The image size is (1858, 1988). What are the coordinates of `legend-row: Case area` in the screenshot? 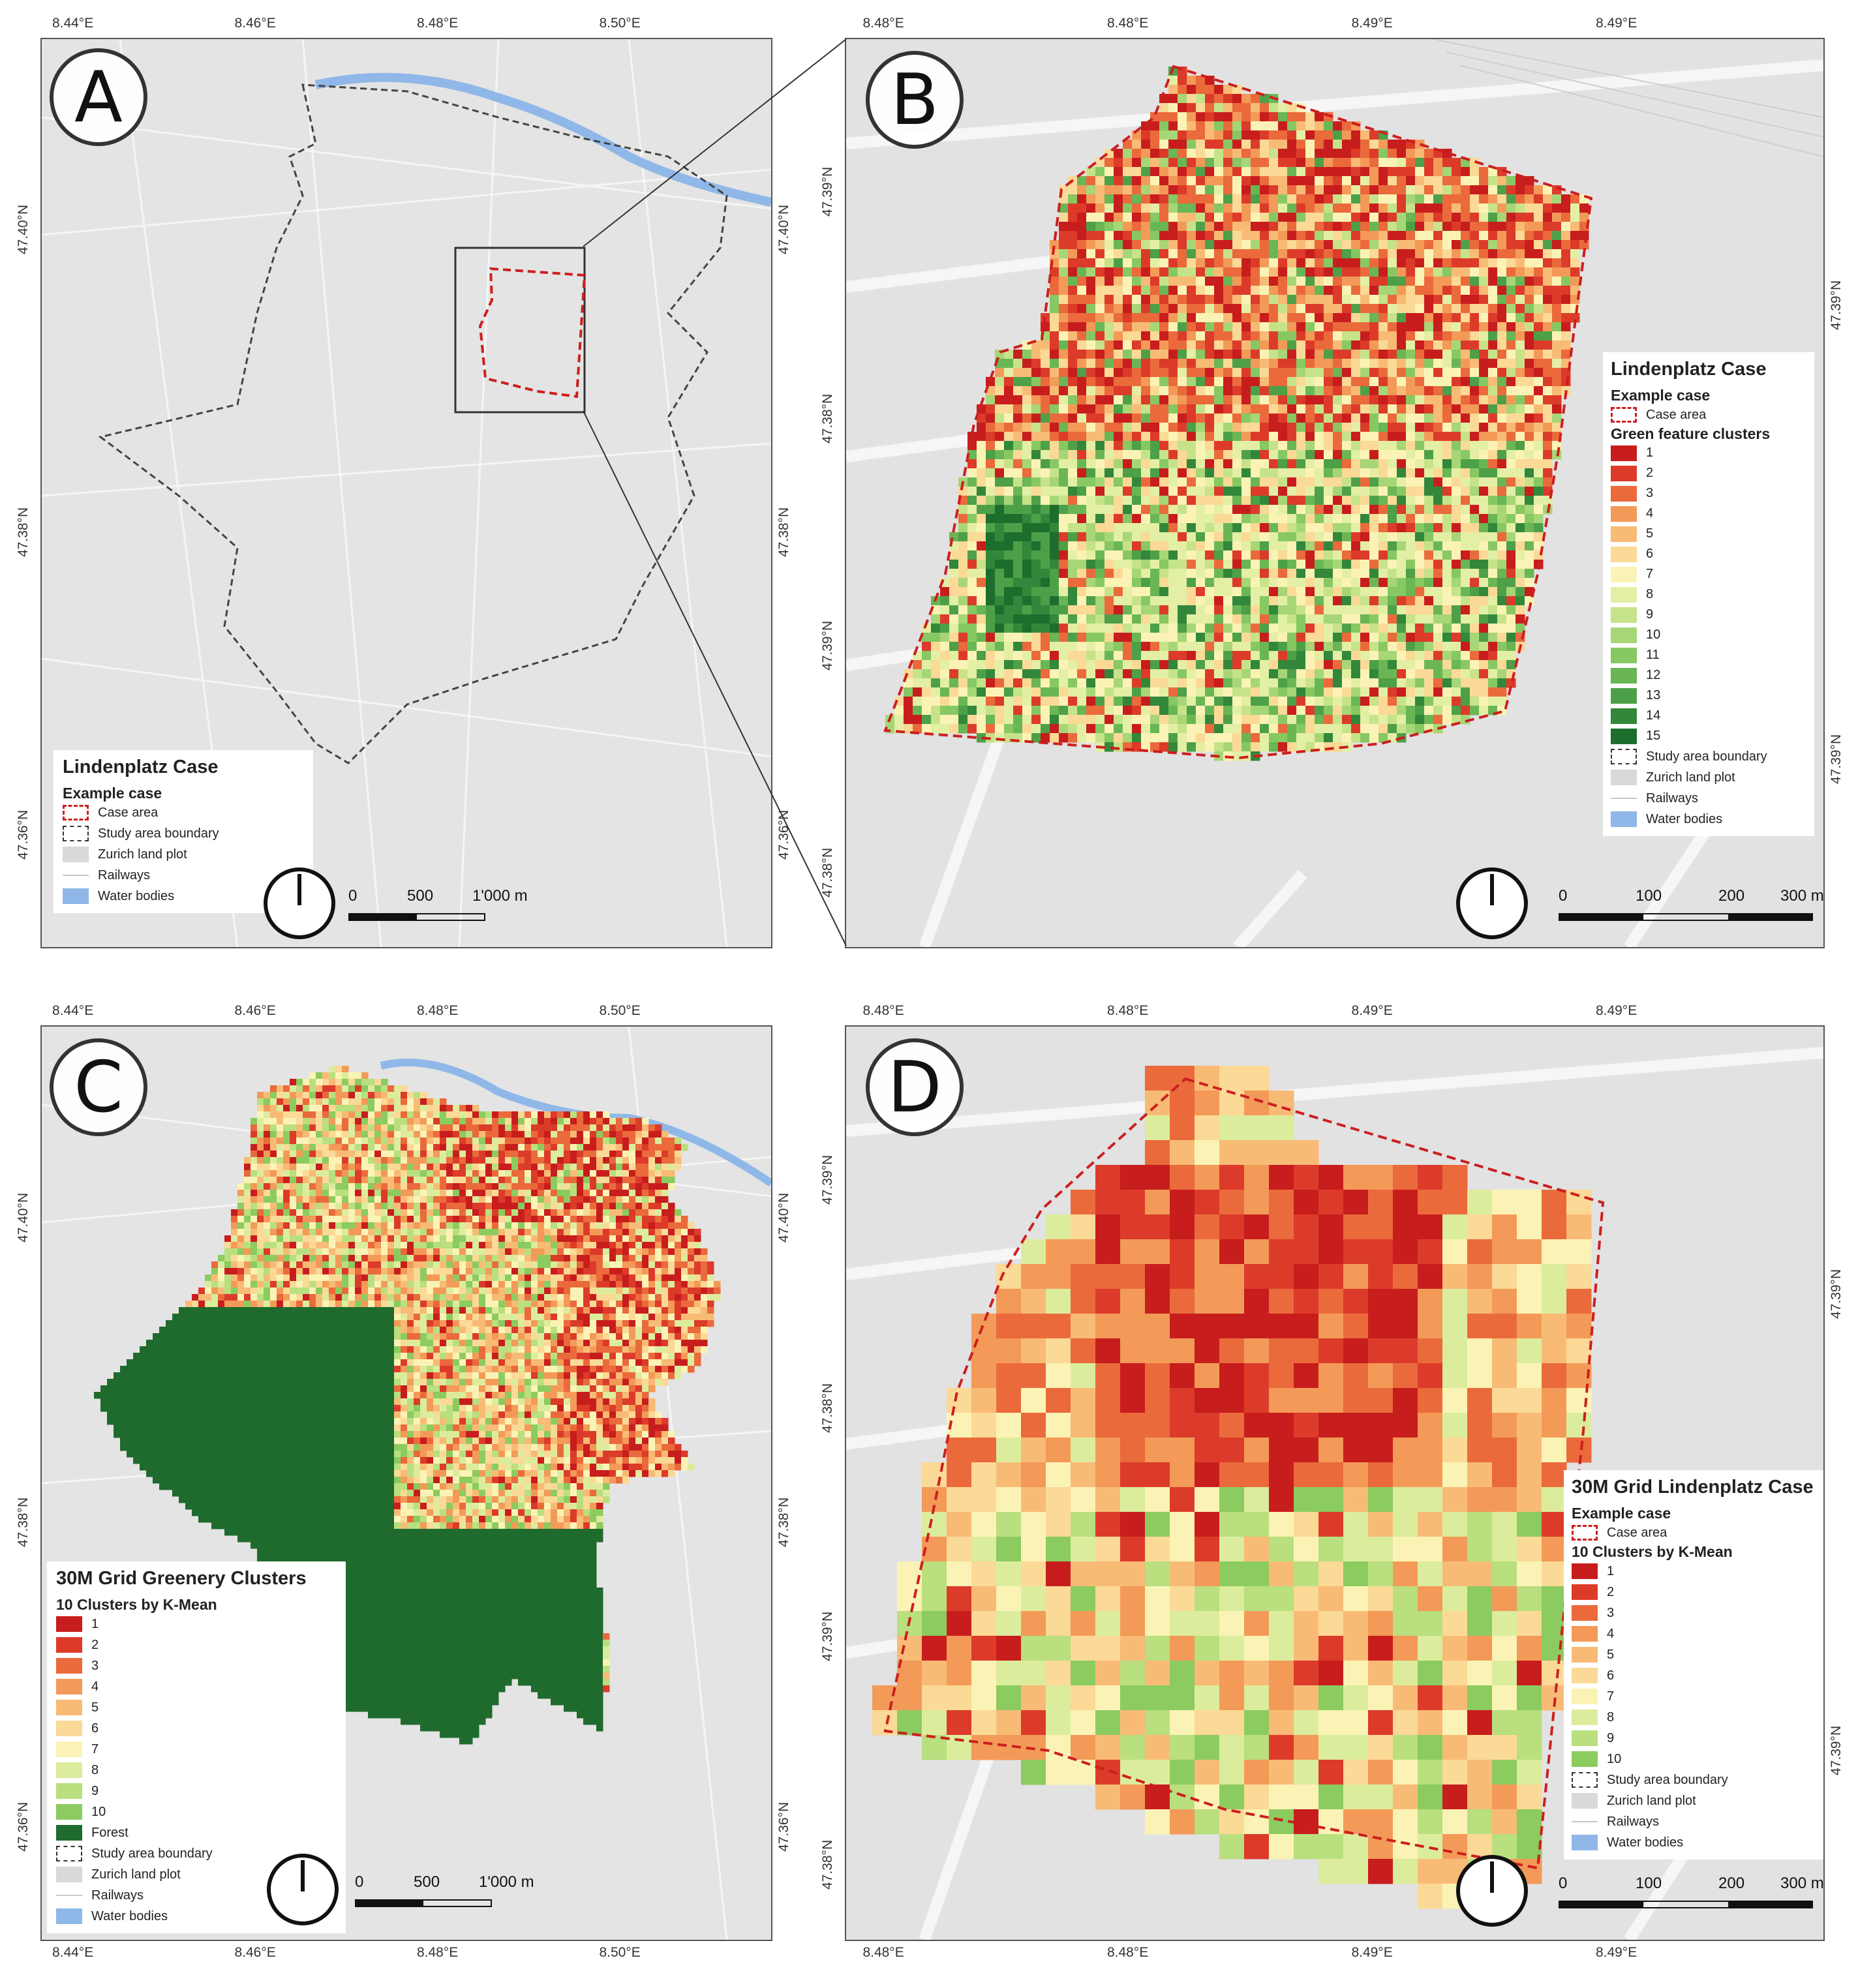 It's located at (184, 812).